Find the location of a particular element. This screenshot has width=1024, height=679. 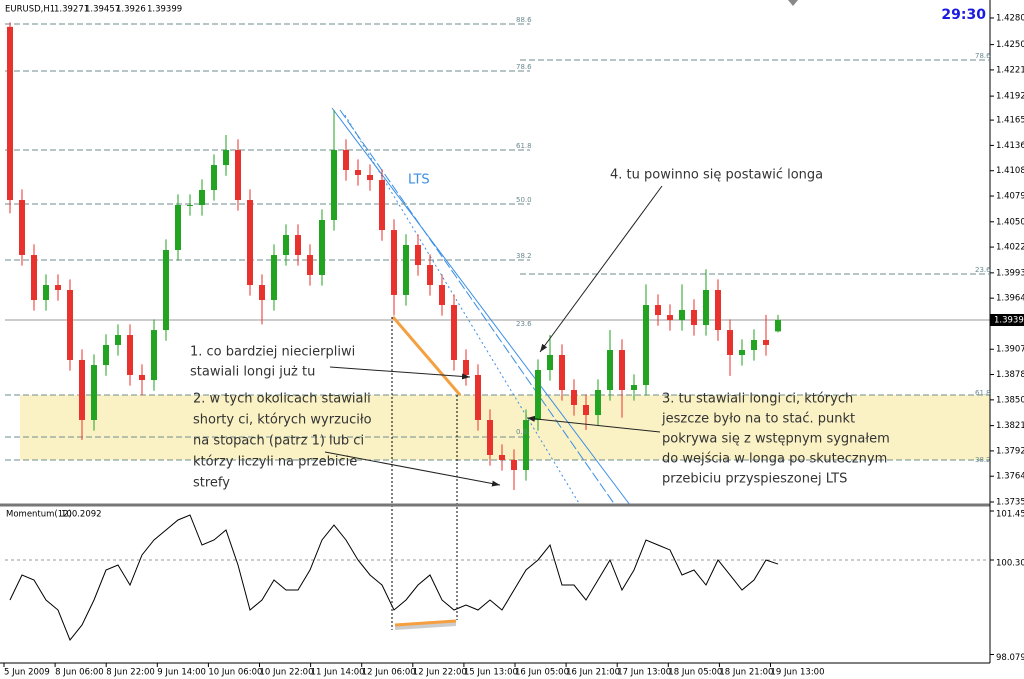

x-tick-label: 18 Jun 05:00 is located at coordinates (695, 673).